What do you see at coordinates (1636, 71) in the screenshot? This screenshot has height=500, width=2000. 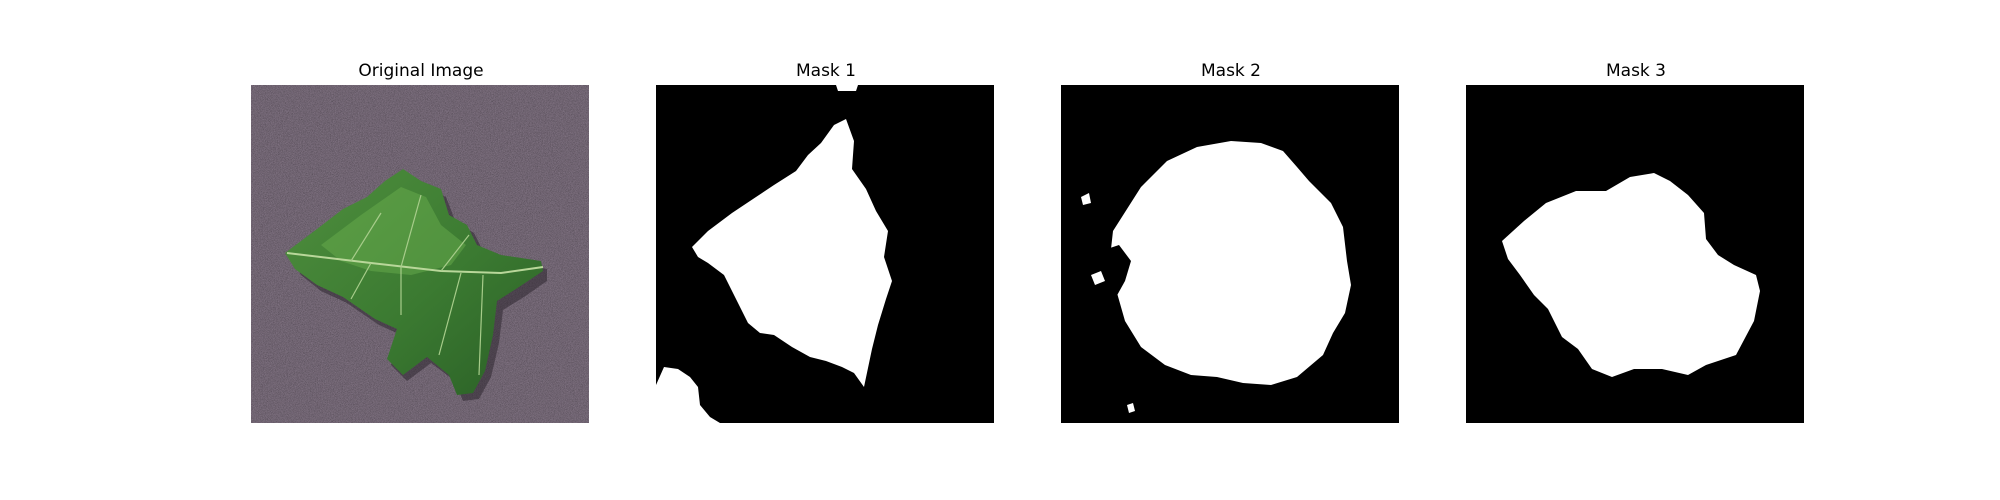 I see `panel-title: Mask 3` at bounding box center [1636, 71].